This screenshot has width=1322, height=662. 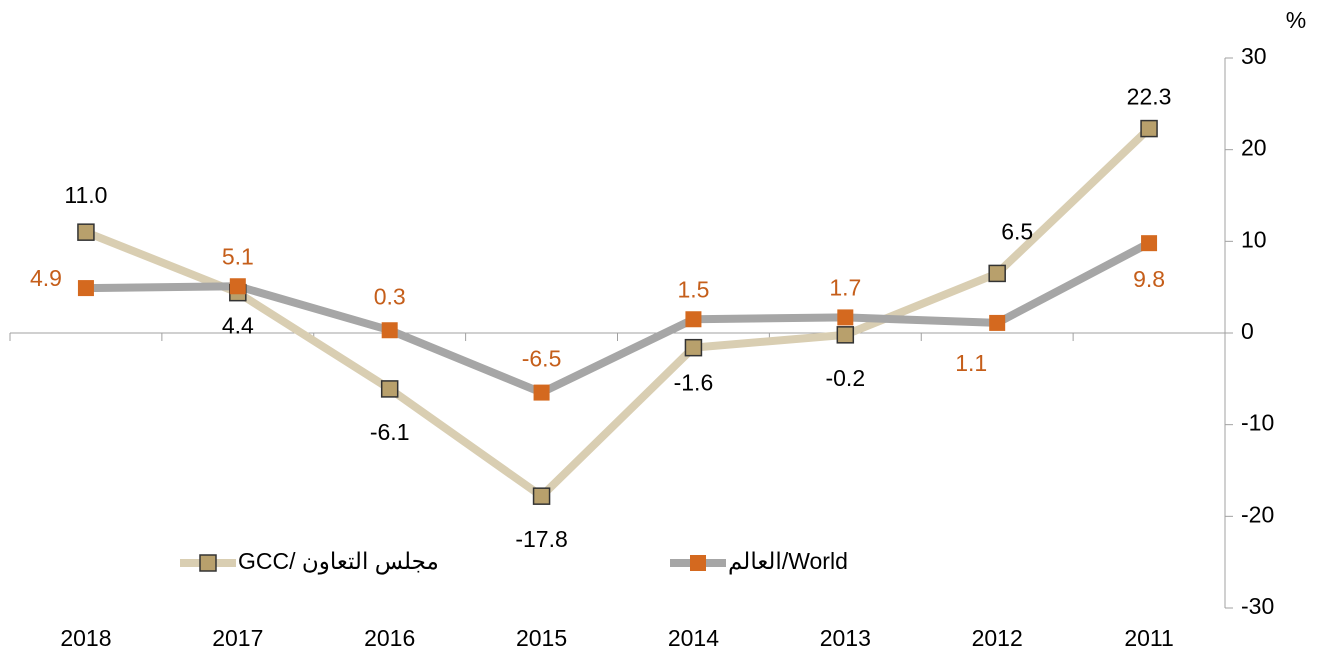 I want to click on x-tick-label: 2013, so click(x=845, y=638).